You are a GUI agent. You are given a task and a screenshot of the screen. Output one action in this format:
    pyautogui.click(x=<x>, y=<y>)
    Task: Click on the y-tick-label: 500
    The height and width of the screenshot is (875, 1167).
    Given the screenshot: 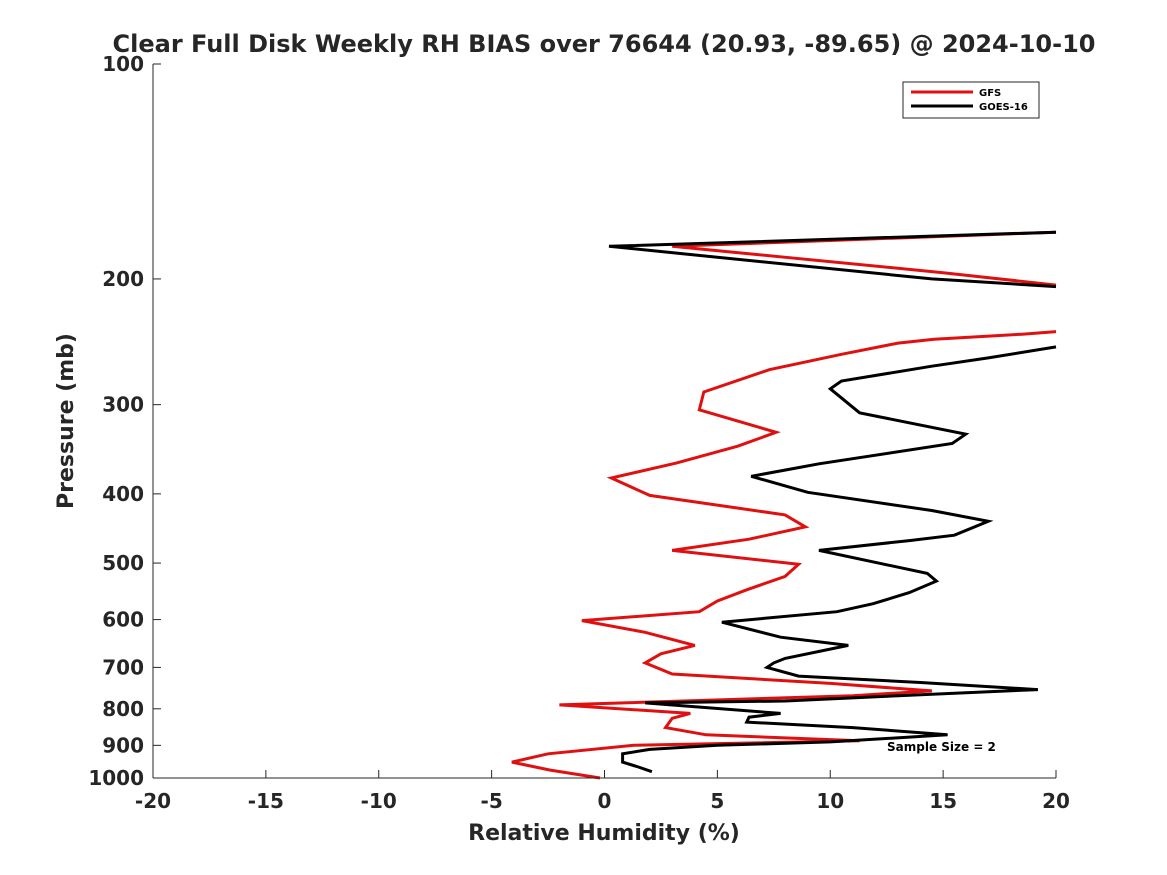 What is the action you would take?
    pyautogui.click(x=123, y=563)
    